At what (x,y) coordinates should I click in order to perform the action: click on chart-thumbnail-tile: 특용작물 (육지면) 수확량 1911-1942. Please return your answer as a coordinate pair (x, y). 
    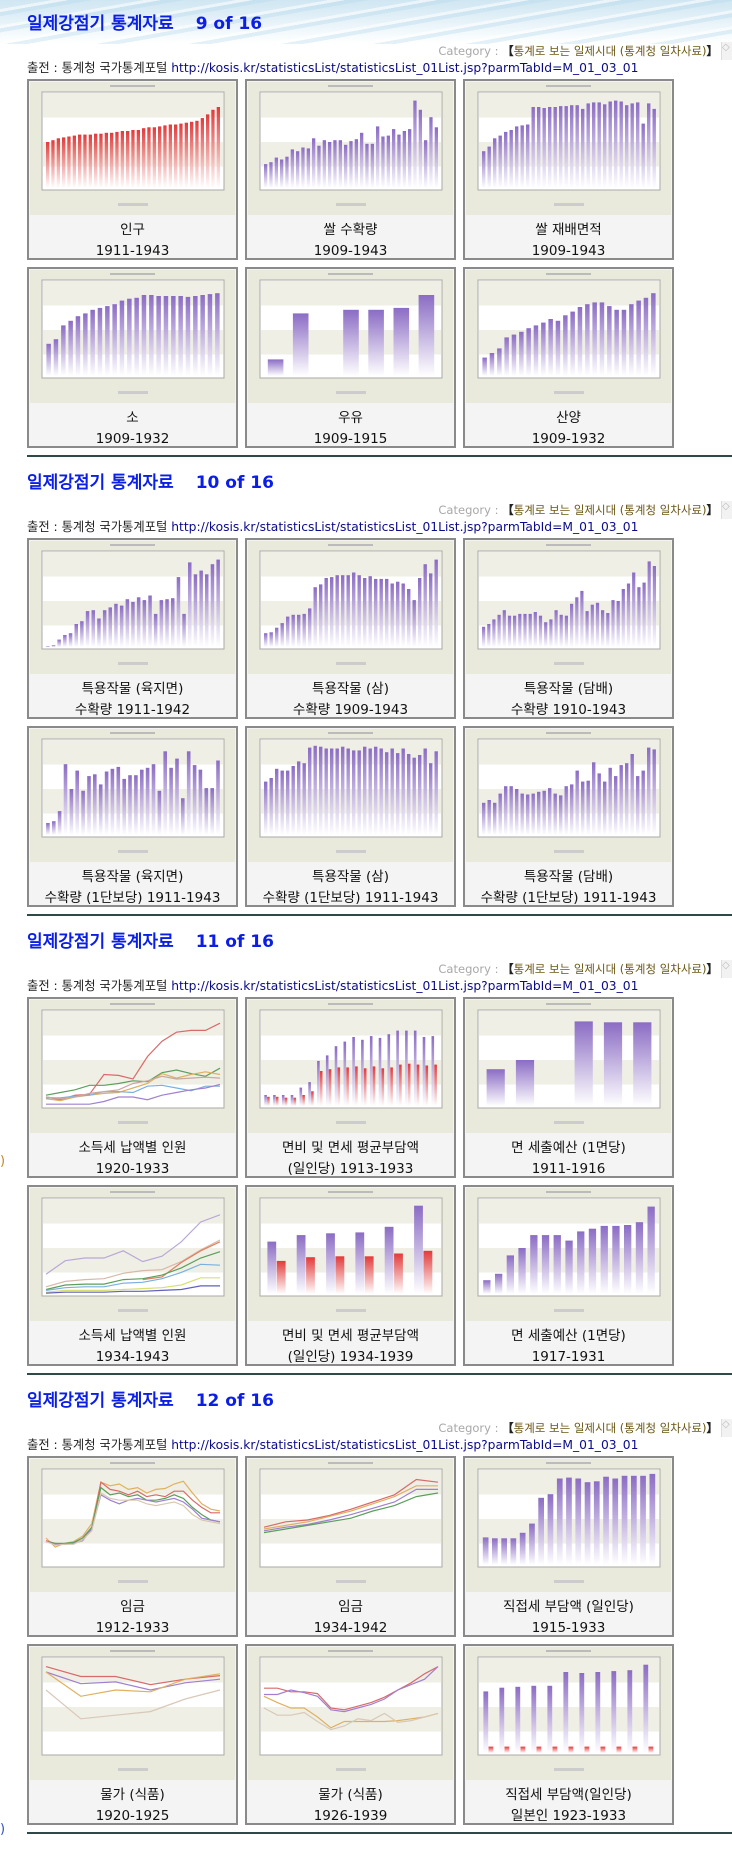
    Looking at the image, I should click on (132, 628).